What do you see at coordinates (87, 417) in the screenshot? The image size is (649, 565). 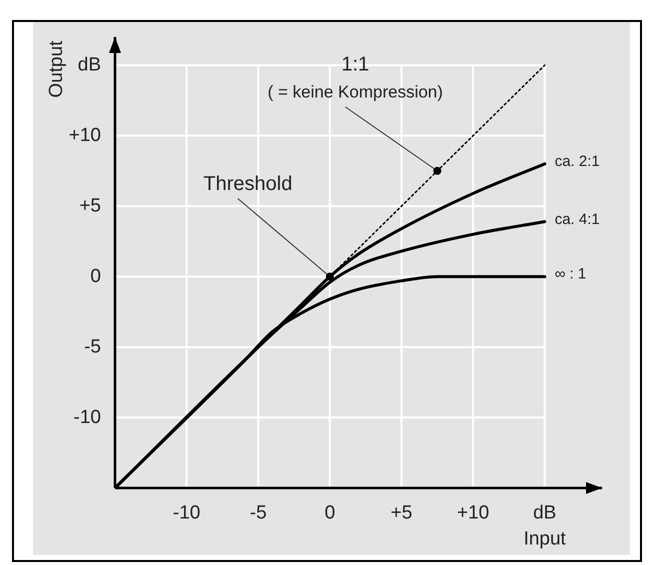 I see `y-tick-label: -10` at bounding box center [87, 417].